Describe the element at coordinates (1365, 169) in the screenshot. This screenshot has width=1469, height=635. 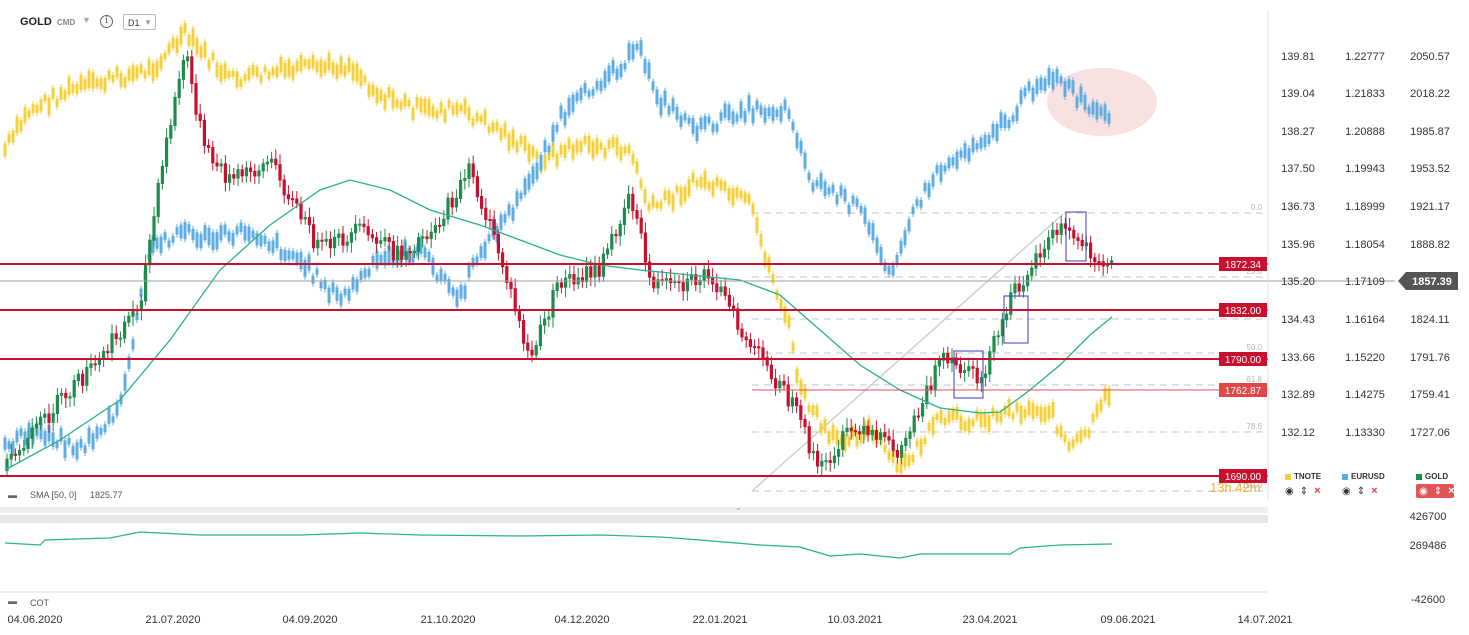
I see `eurusd-axis-tick: 1.19943` at that location.